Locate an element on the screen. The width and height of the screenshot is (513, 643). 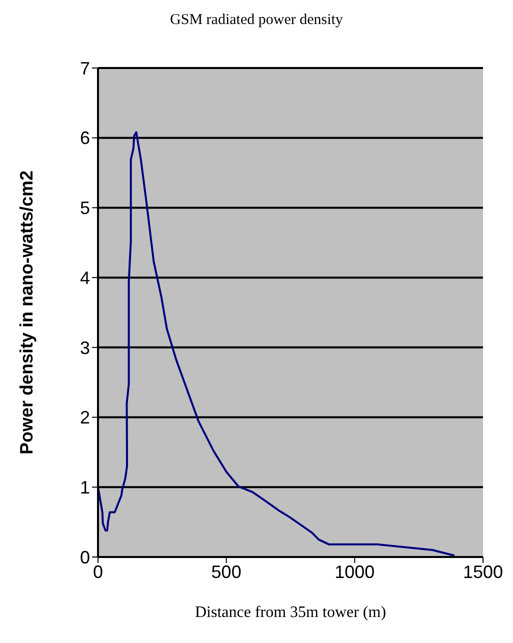
x-tick-label: 500 is located at coordinates (226, 572).